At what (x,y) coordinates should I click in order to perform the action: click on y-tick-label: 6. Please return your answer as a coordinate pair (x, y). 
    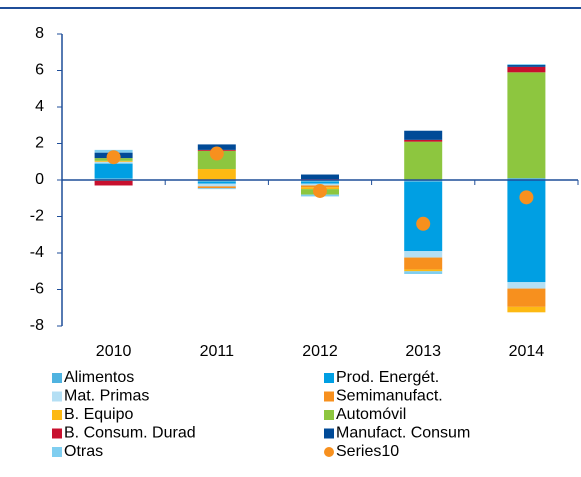
    Looking at the image, I should click on (39, 70).